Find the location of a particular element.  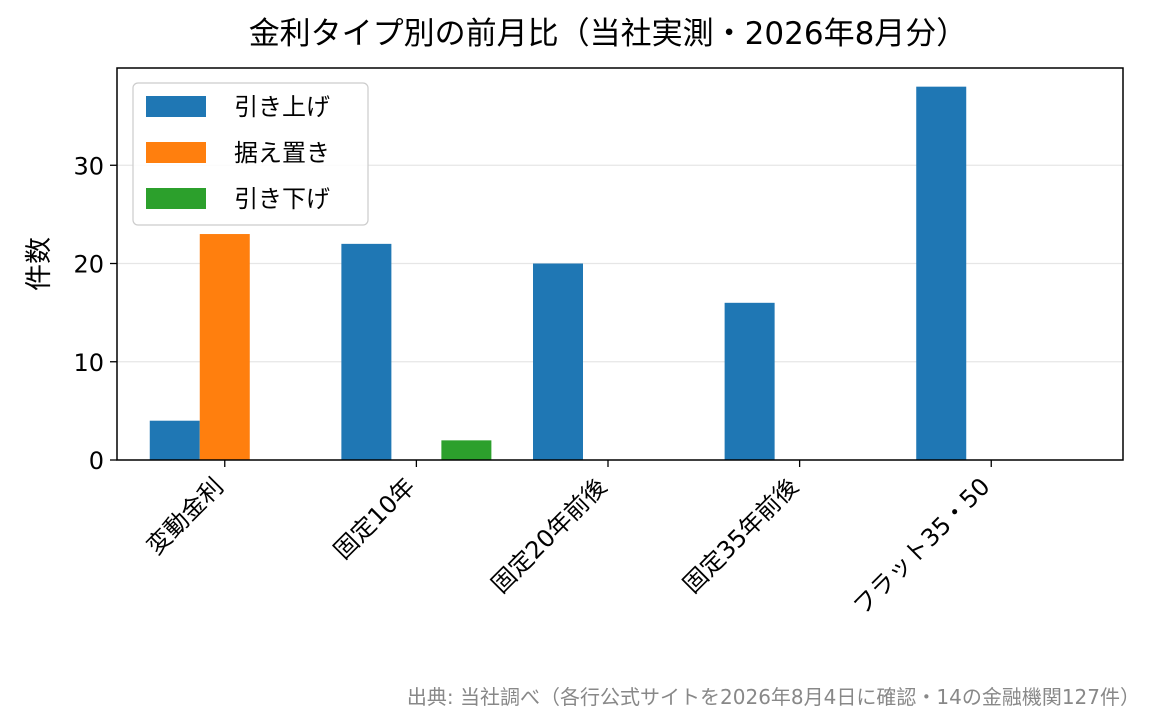

legend-label-raise: 引き上げ is located at coordinates (282, 107).